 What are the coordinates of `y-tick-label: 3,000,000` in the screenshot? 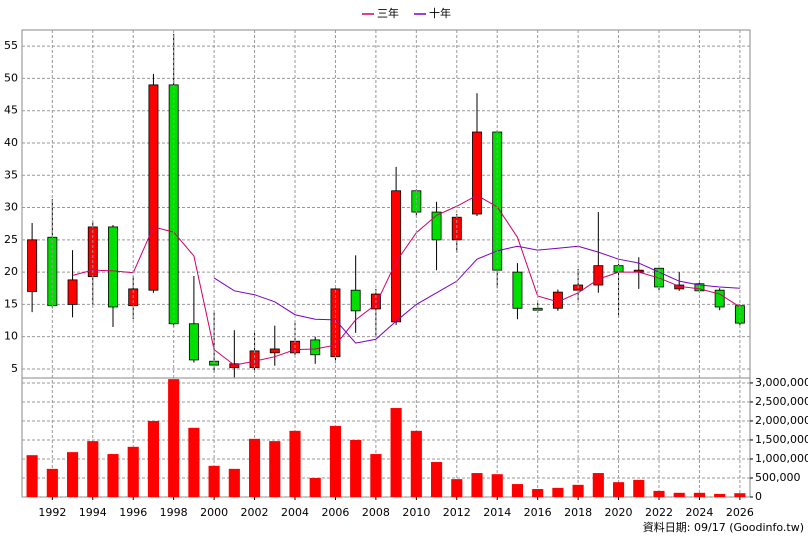 It's located at (781, 382).